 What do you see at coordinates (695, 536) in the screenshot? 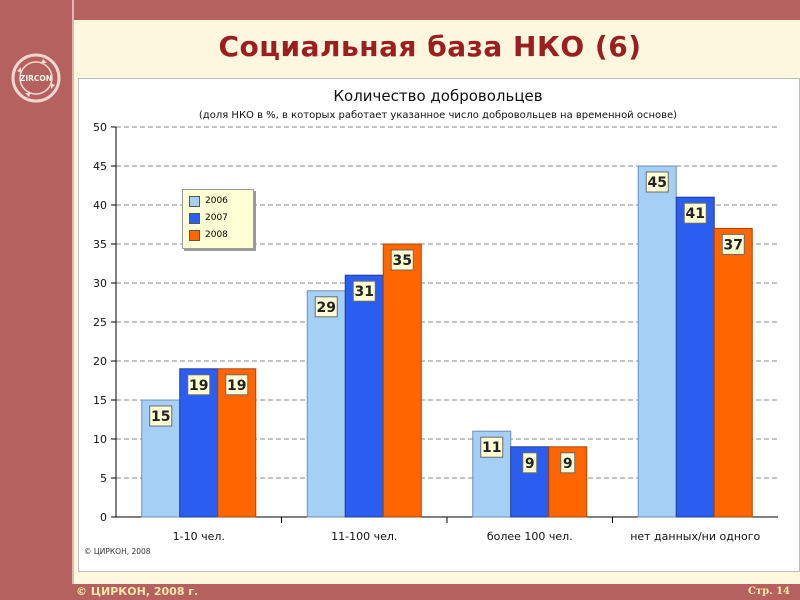
I see `x-category-label: нет данных/ни одного` at bounding box center [695, 536].